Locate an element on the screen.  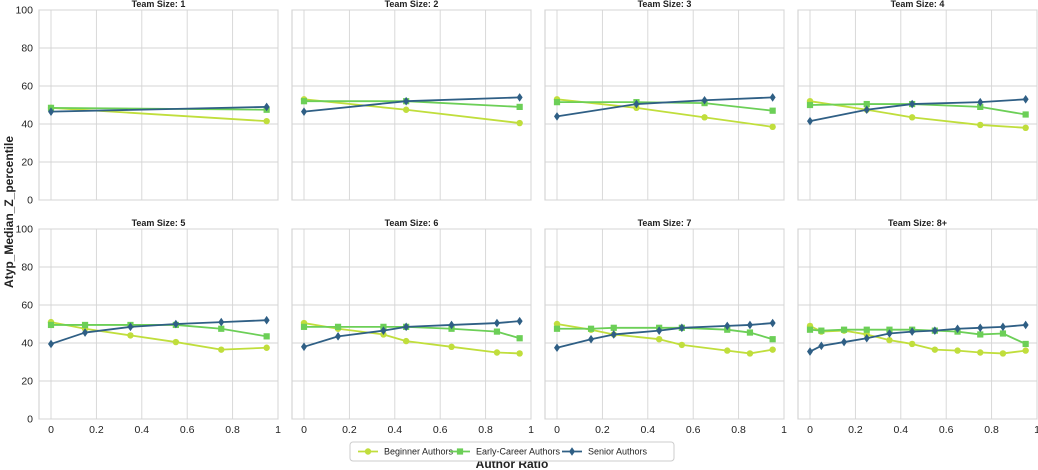
legend-item-beginner-authors: Beginner Authors is located at coordinates (406, 452).